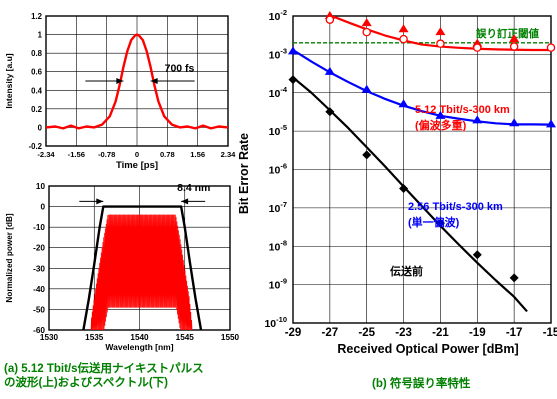 The image size is (557, 399). I want to click on y-tick-label: -50, so click(39, 309).